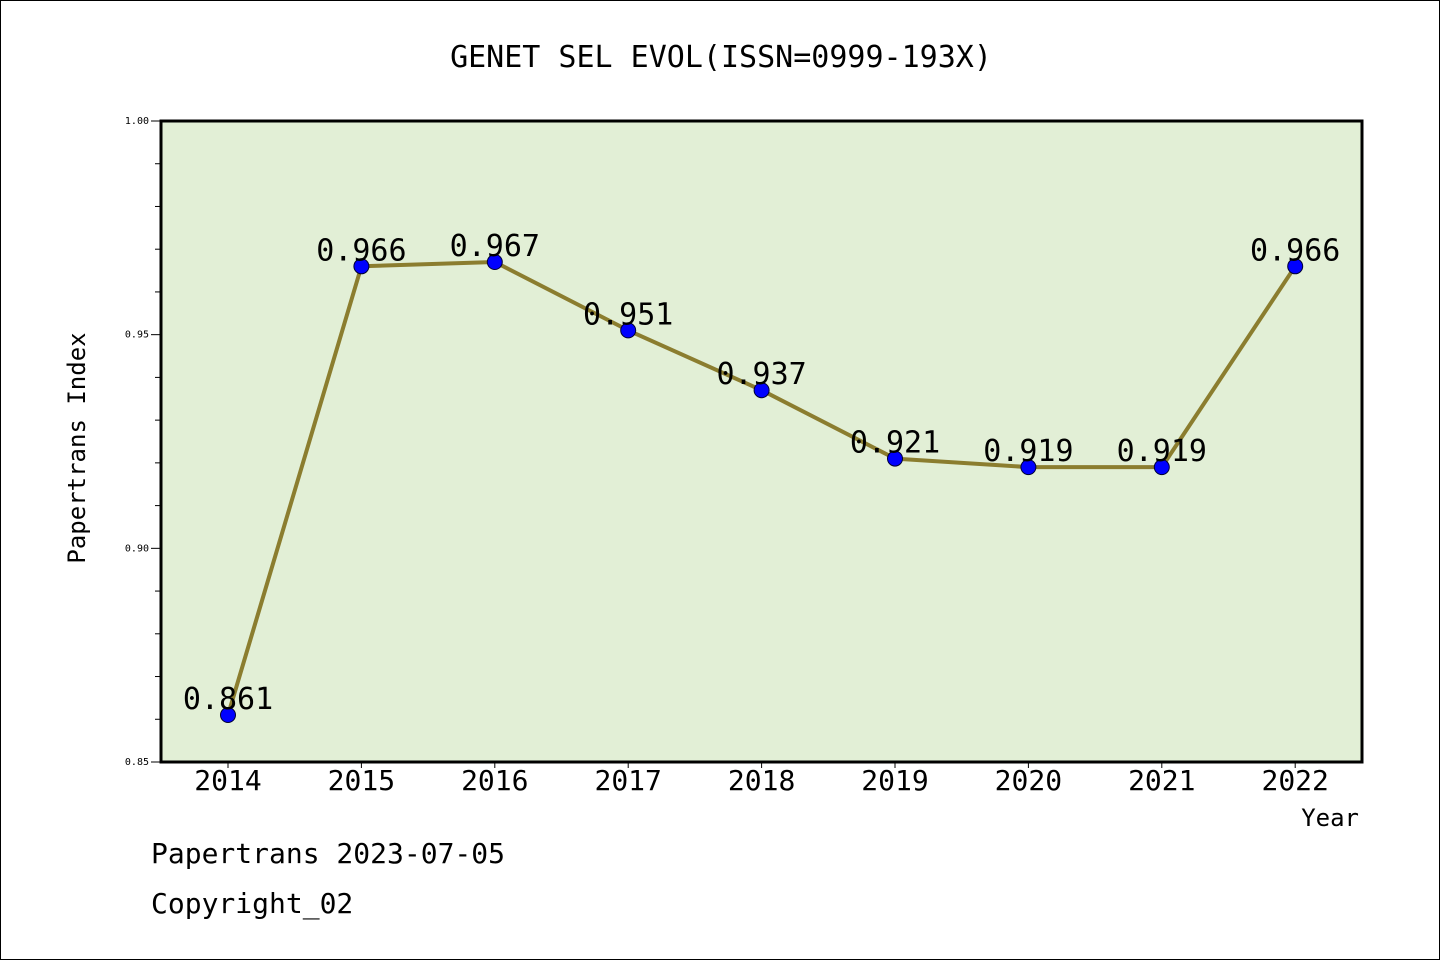 The height and width of the screenshot is (960, 1440). Describe the element at coordinates (895, 443) in the screenshot. I see `data-label: 0.921` at that location.